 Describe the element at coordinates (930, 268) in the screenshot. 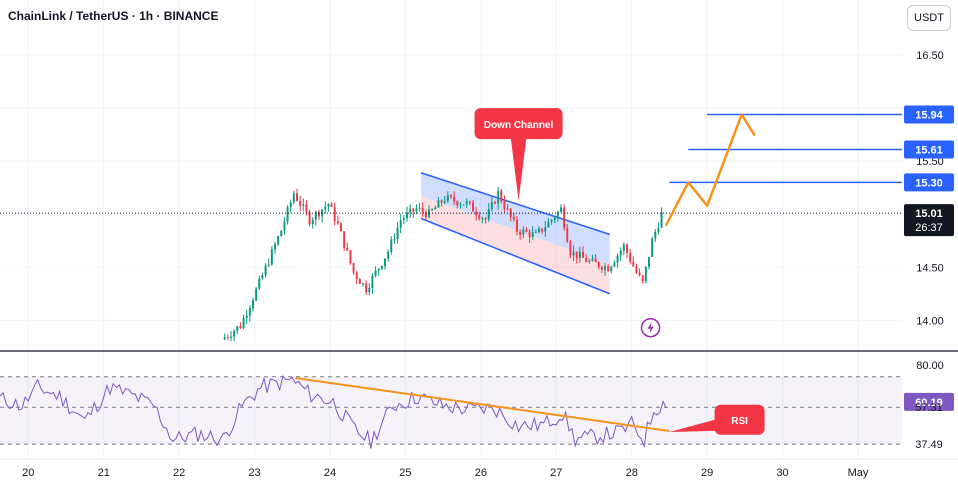

I see `price-axis-label: 14.50` at that location.